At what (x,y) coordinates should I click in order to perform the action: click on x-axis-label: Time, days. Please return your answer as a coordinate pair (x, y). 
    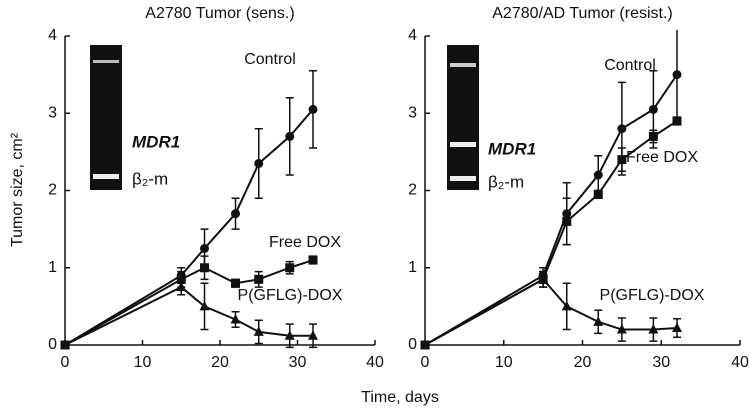
    Looking at the image, I should click on (400, 397).